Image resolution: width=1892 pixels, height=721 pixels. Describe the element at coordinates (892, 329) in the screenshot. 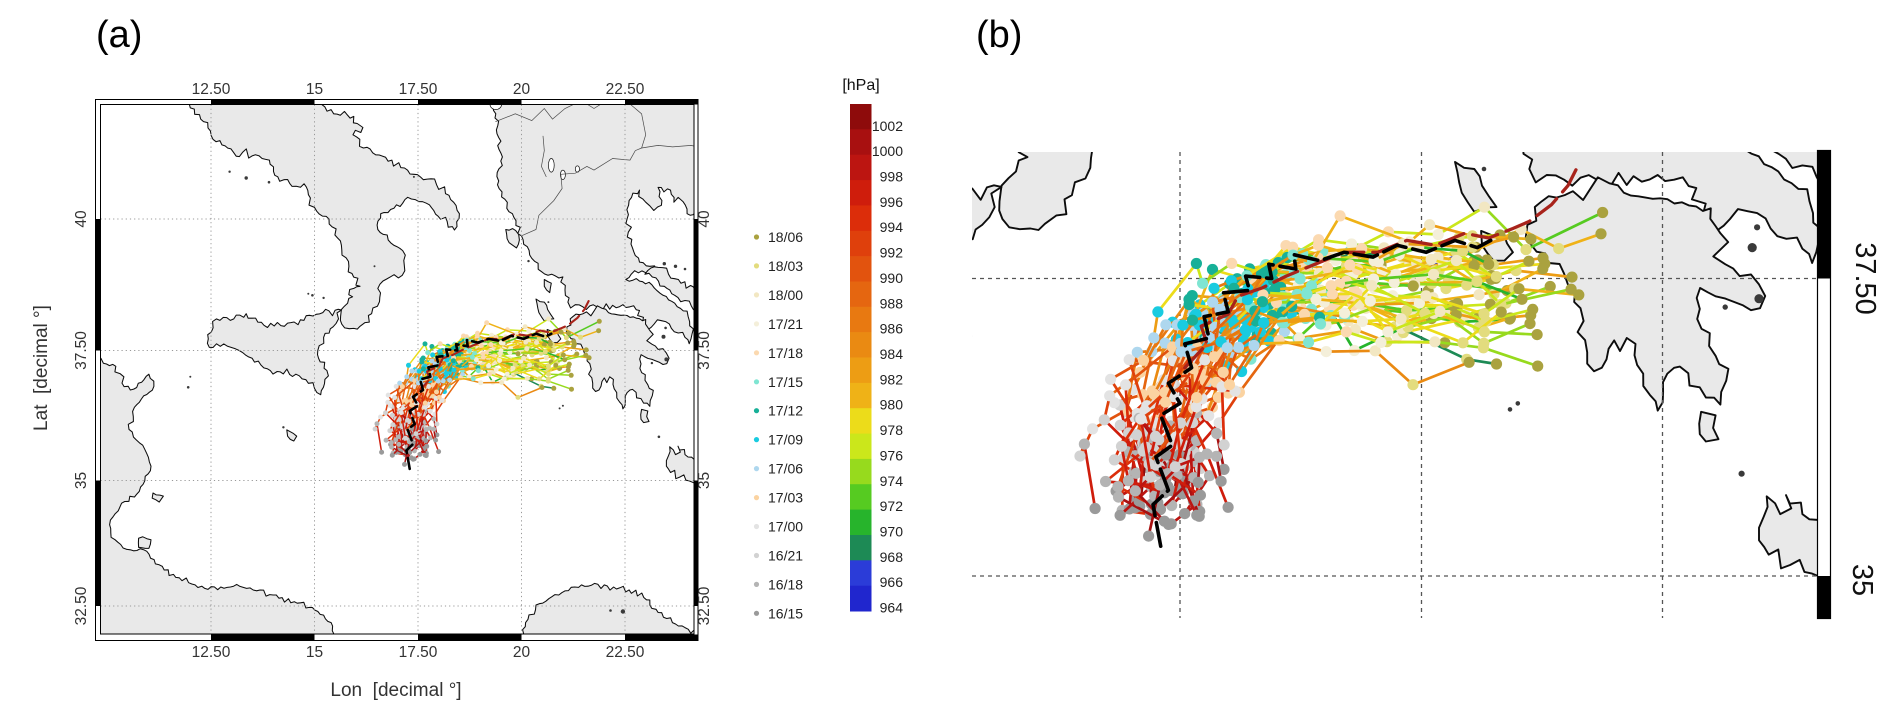

I see `svg-text: 986` at that location.